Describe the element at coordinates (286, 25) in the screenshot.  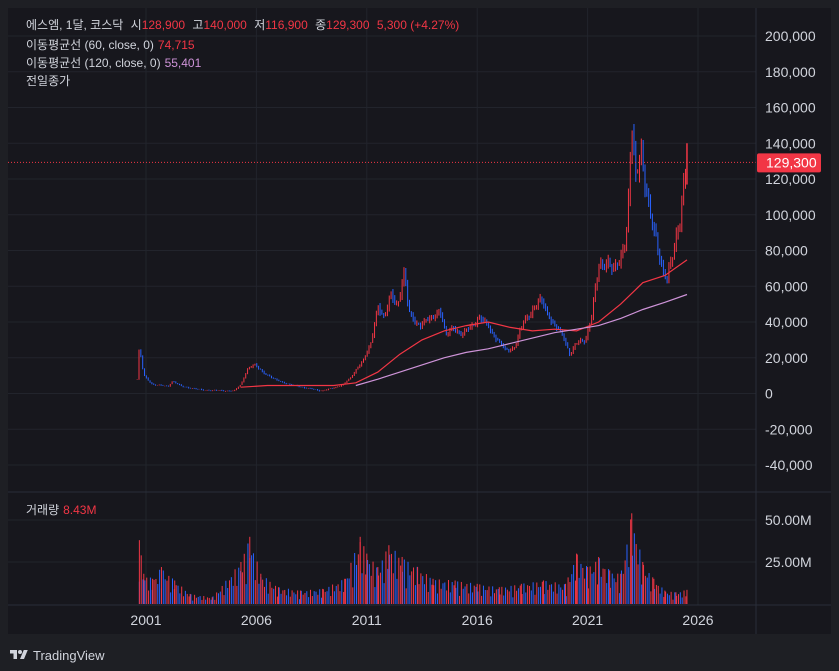
I see `low-value: 116,900` at that location.